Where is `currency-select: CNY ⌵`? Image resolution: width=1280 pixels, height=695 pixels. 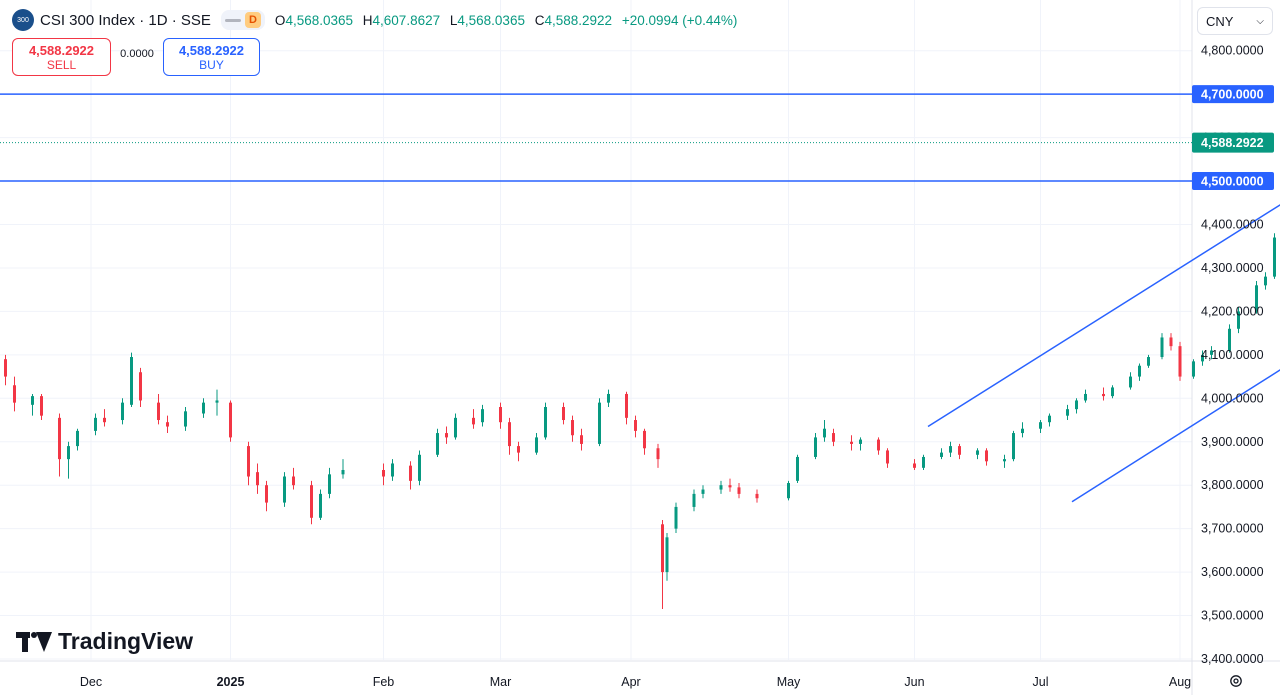 currency-select: CNY ⌵ is located at coordinates (1235, 21).